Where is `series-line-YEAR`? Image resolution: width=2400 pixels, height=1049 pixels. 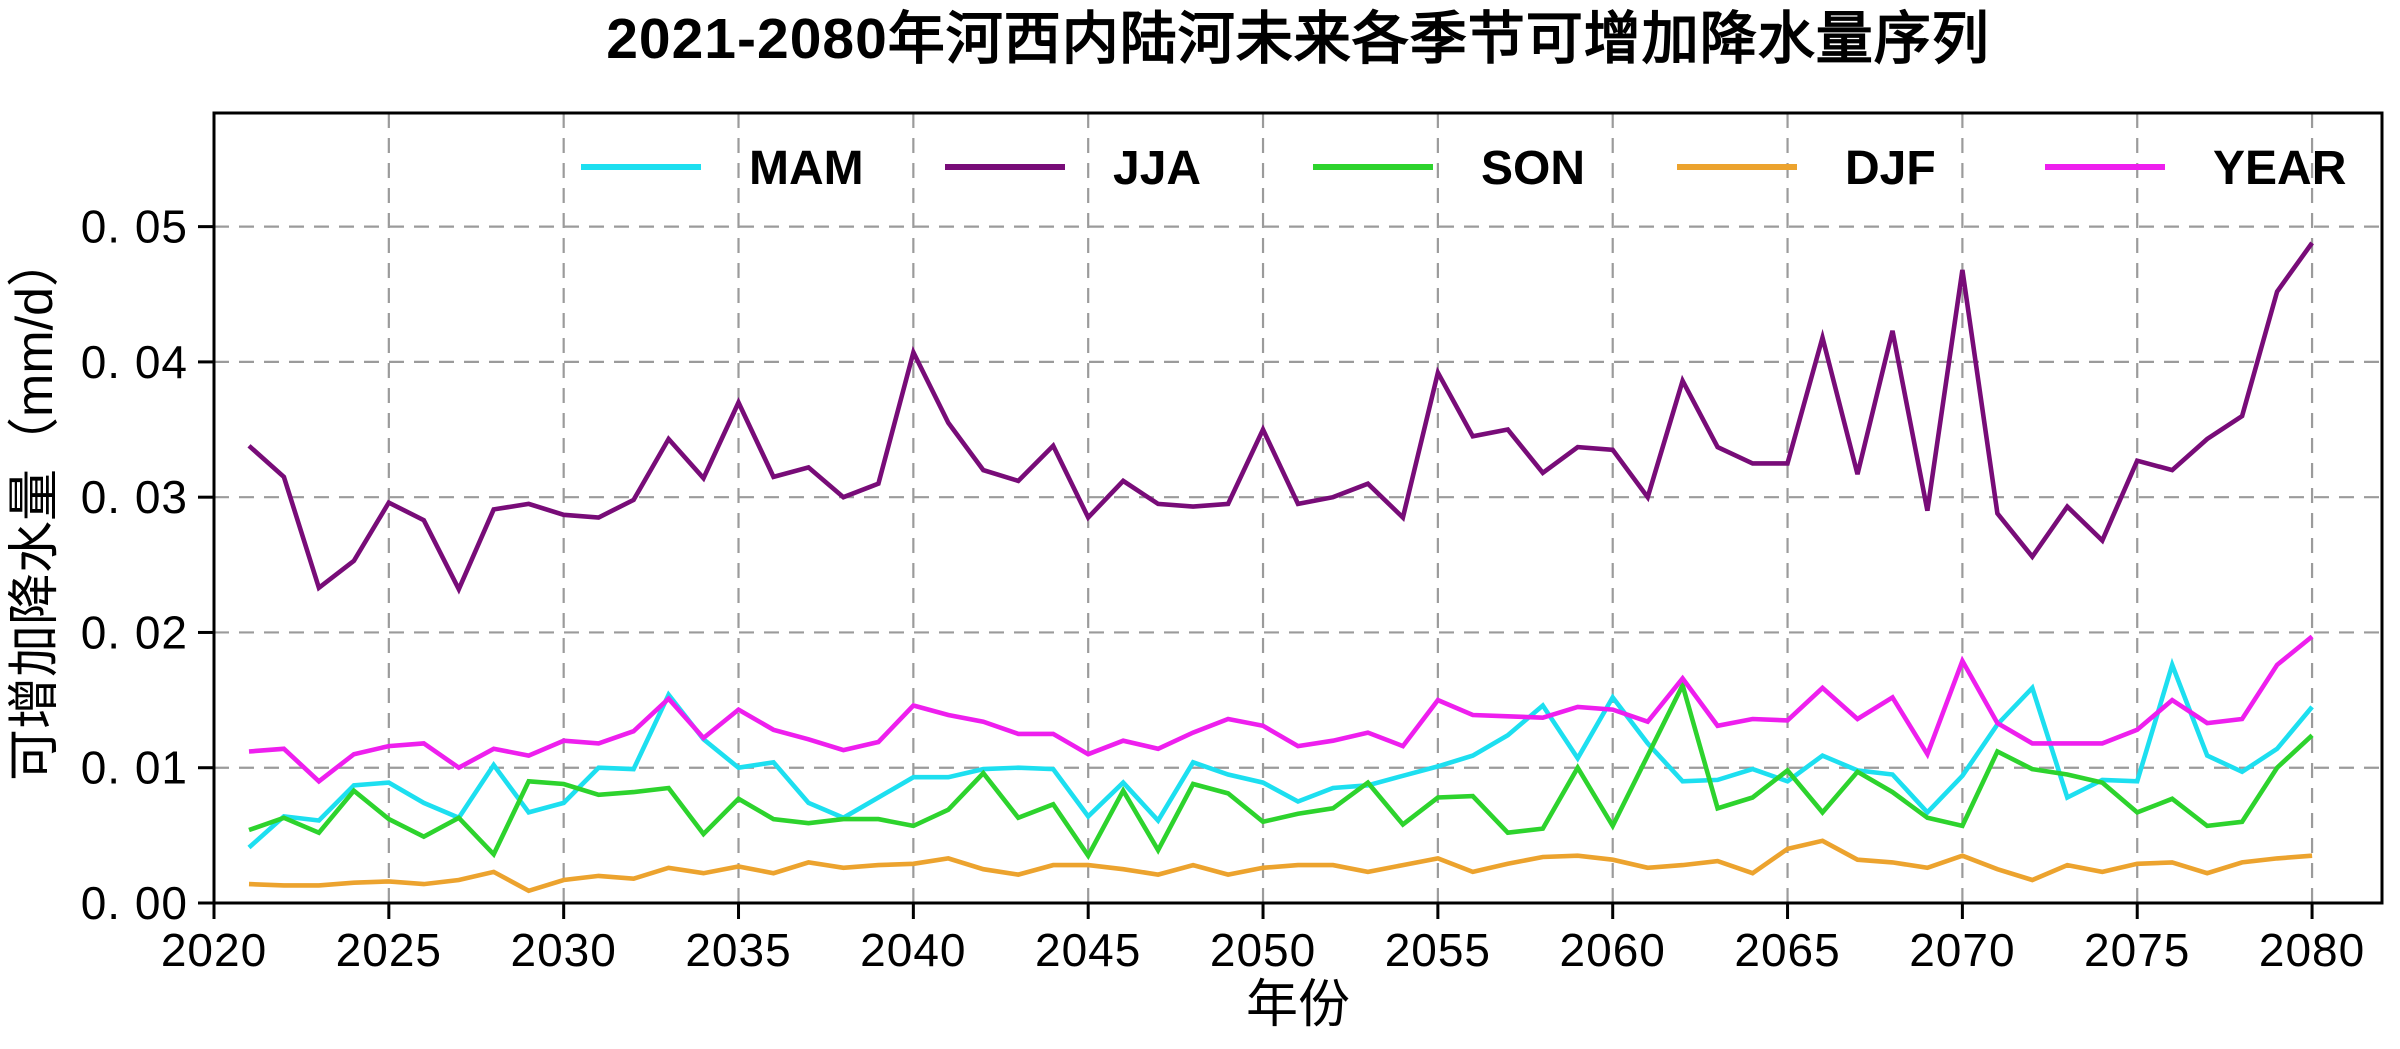
series-line-YEAR is located at coordinates (1281, 709).